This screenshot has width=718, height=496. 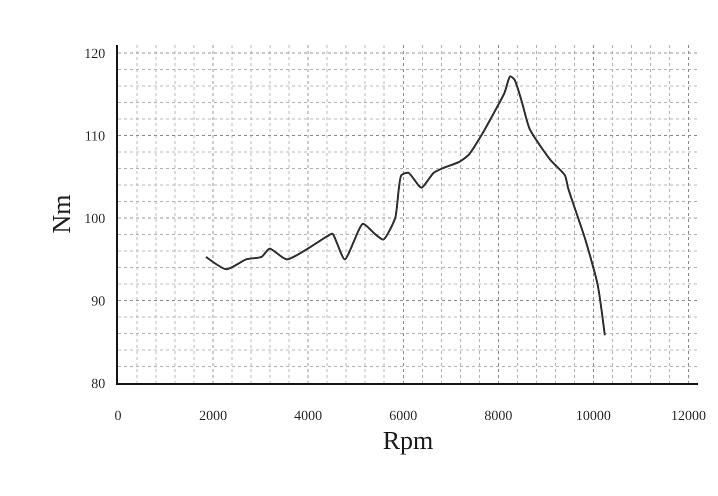 I want to click on y-tick-label: 90, so click(x=98, y=302).